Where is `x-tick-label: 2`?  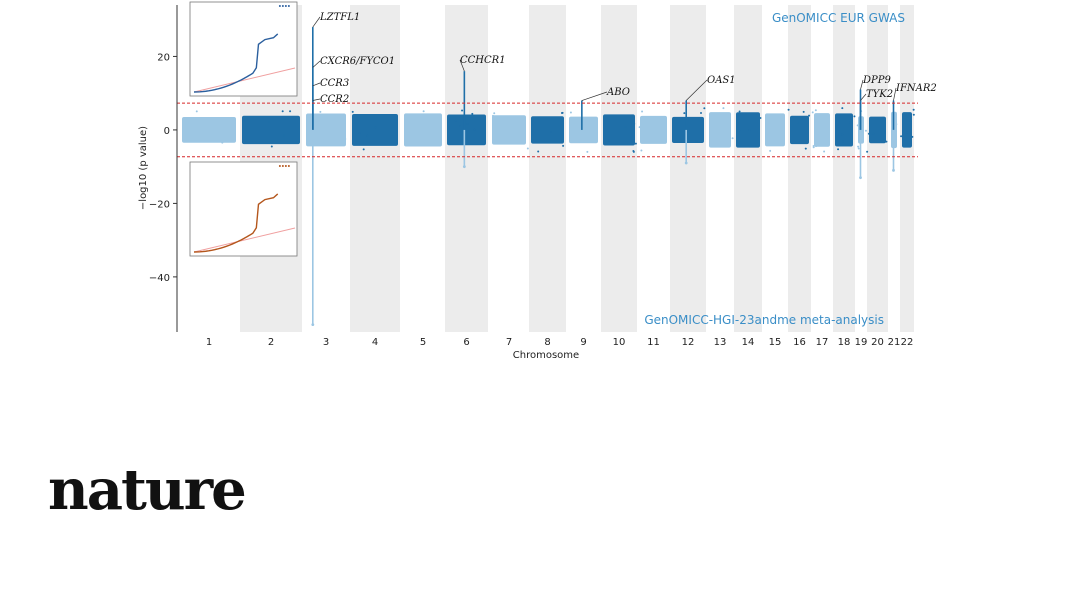 x-tick-label: 2 is located at coordinates (271, 342).